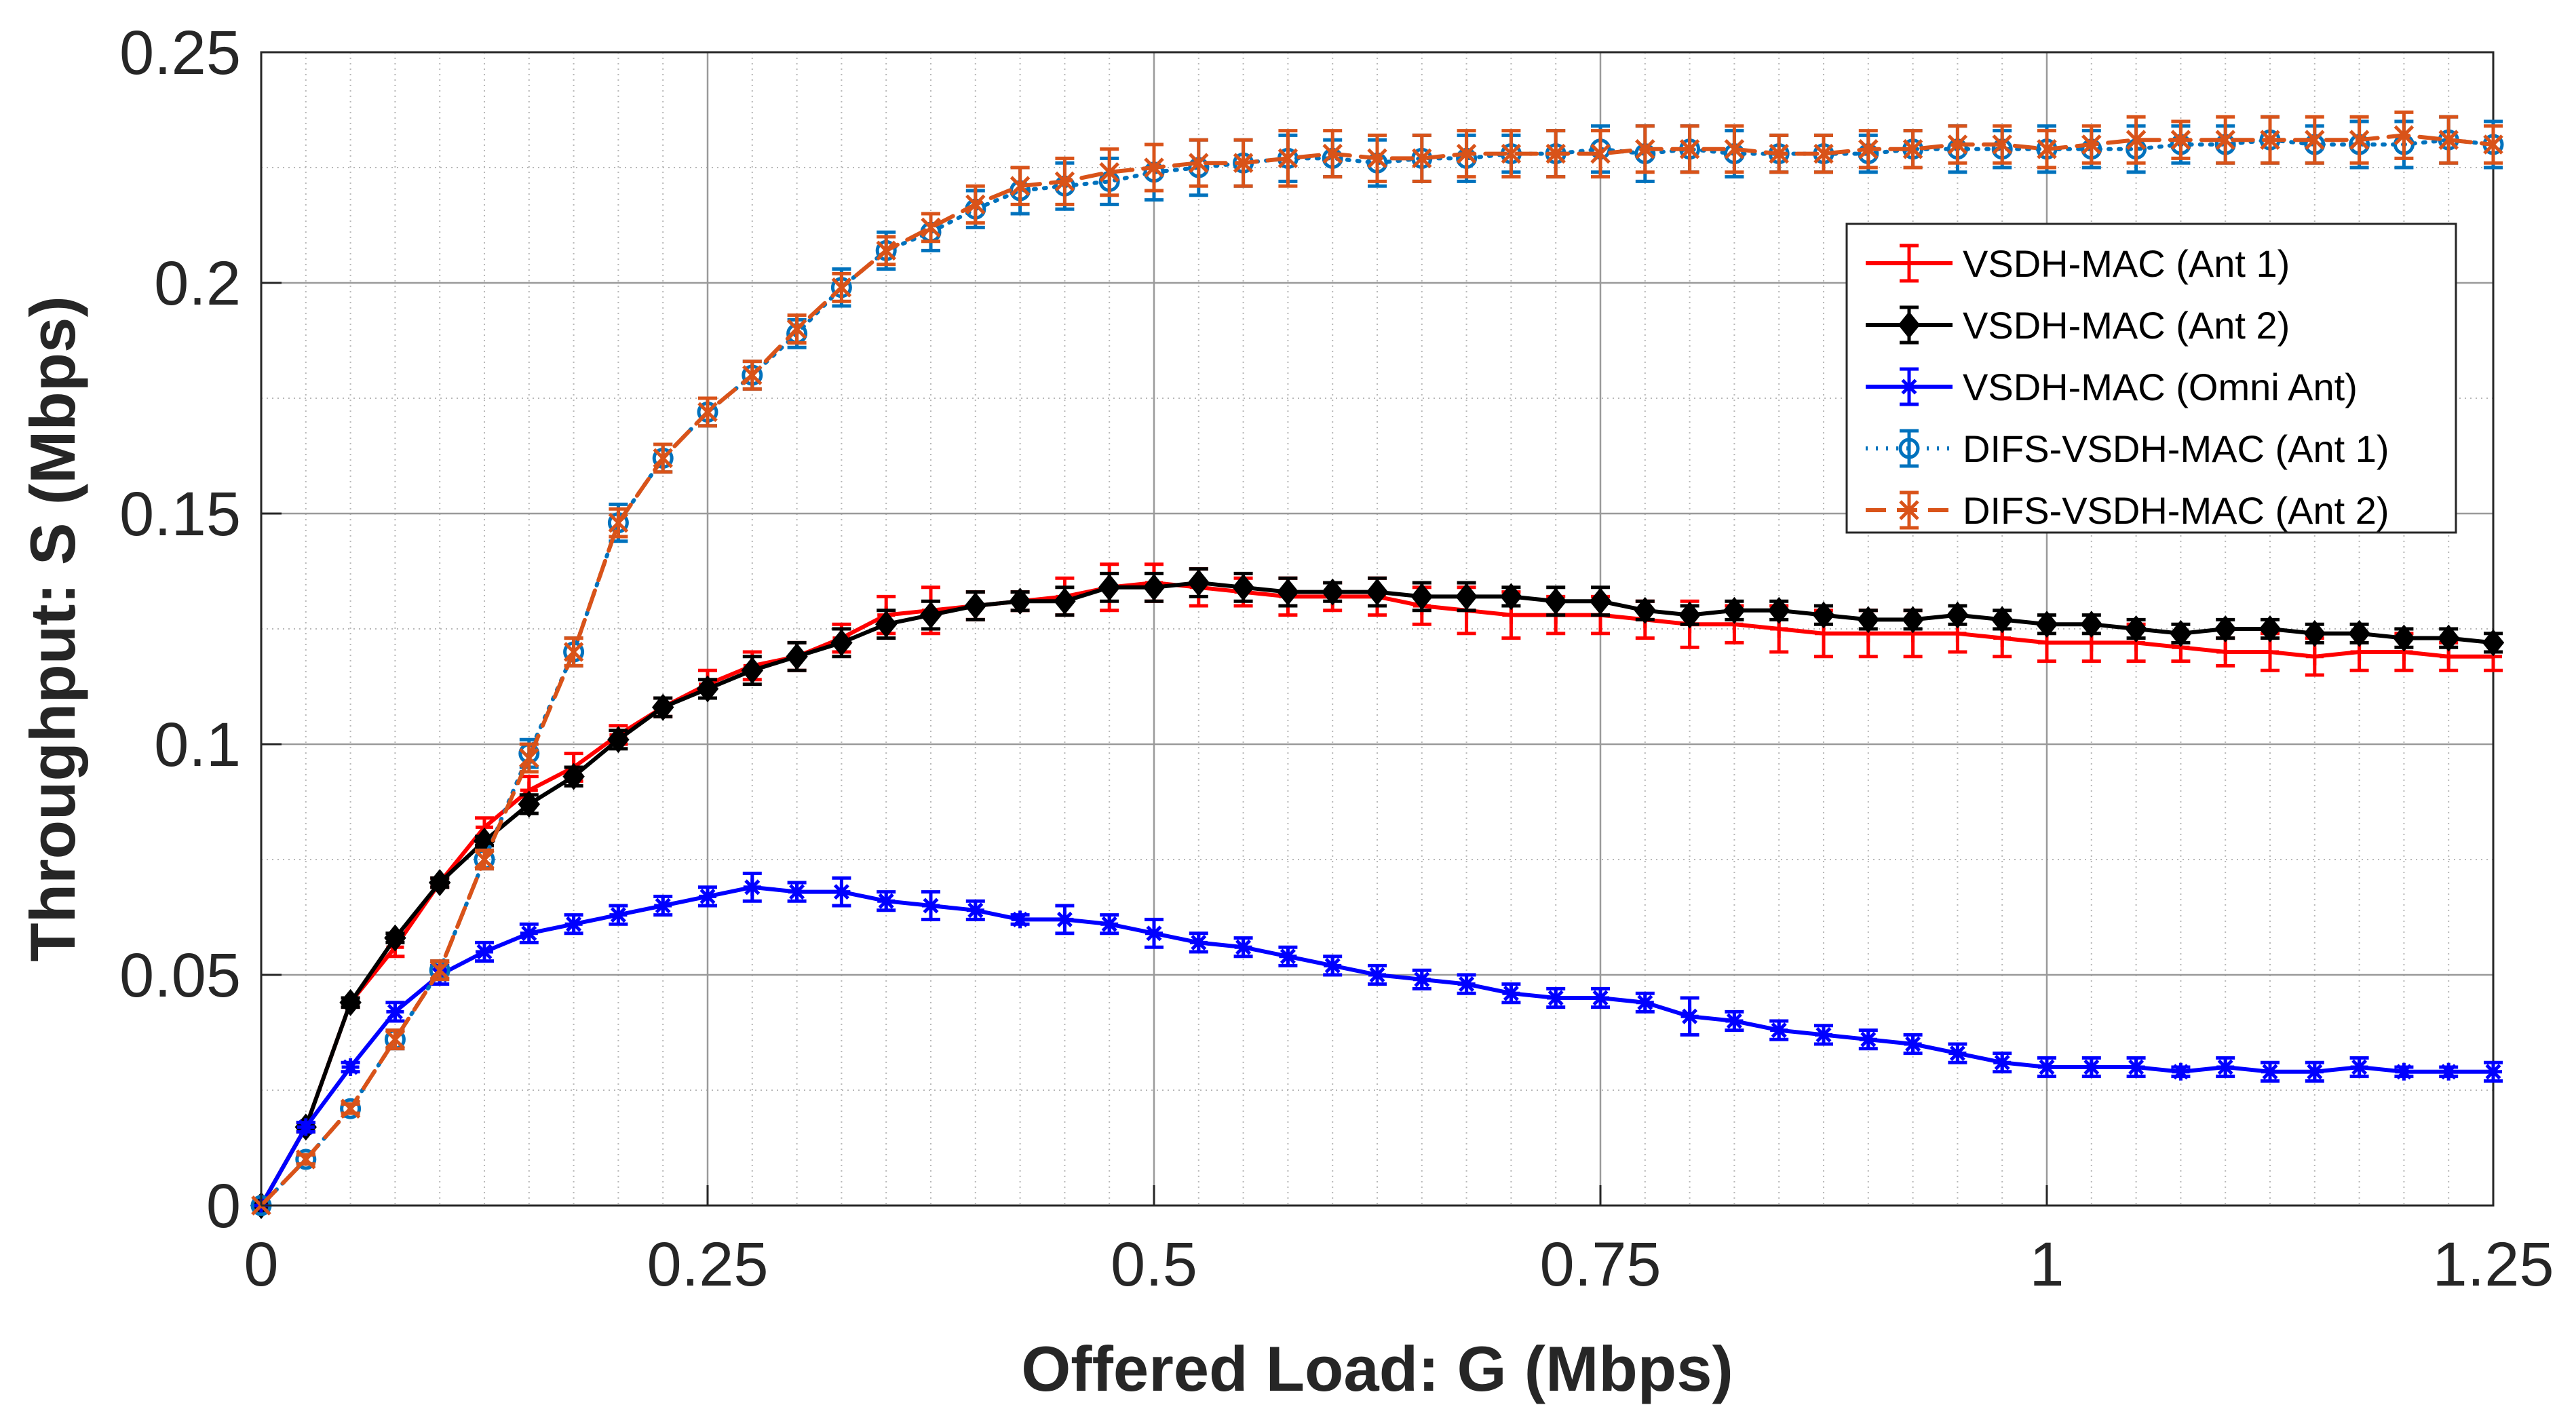 This screenshot has height=1426, width=2576. I want to click on y-tick-label: 0.2, so click(197, 283).